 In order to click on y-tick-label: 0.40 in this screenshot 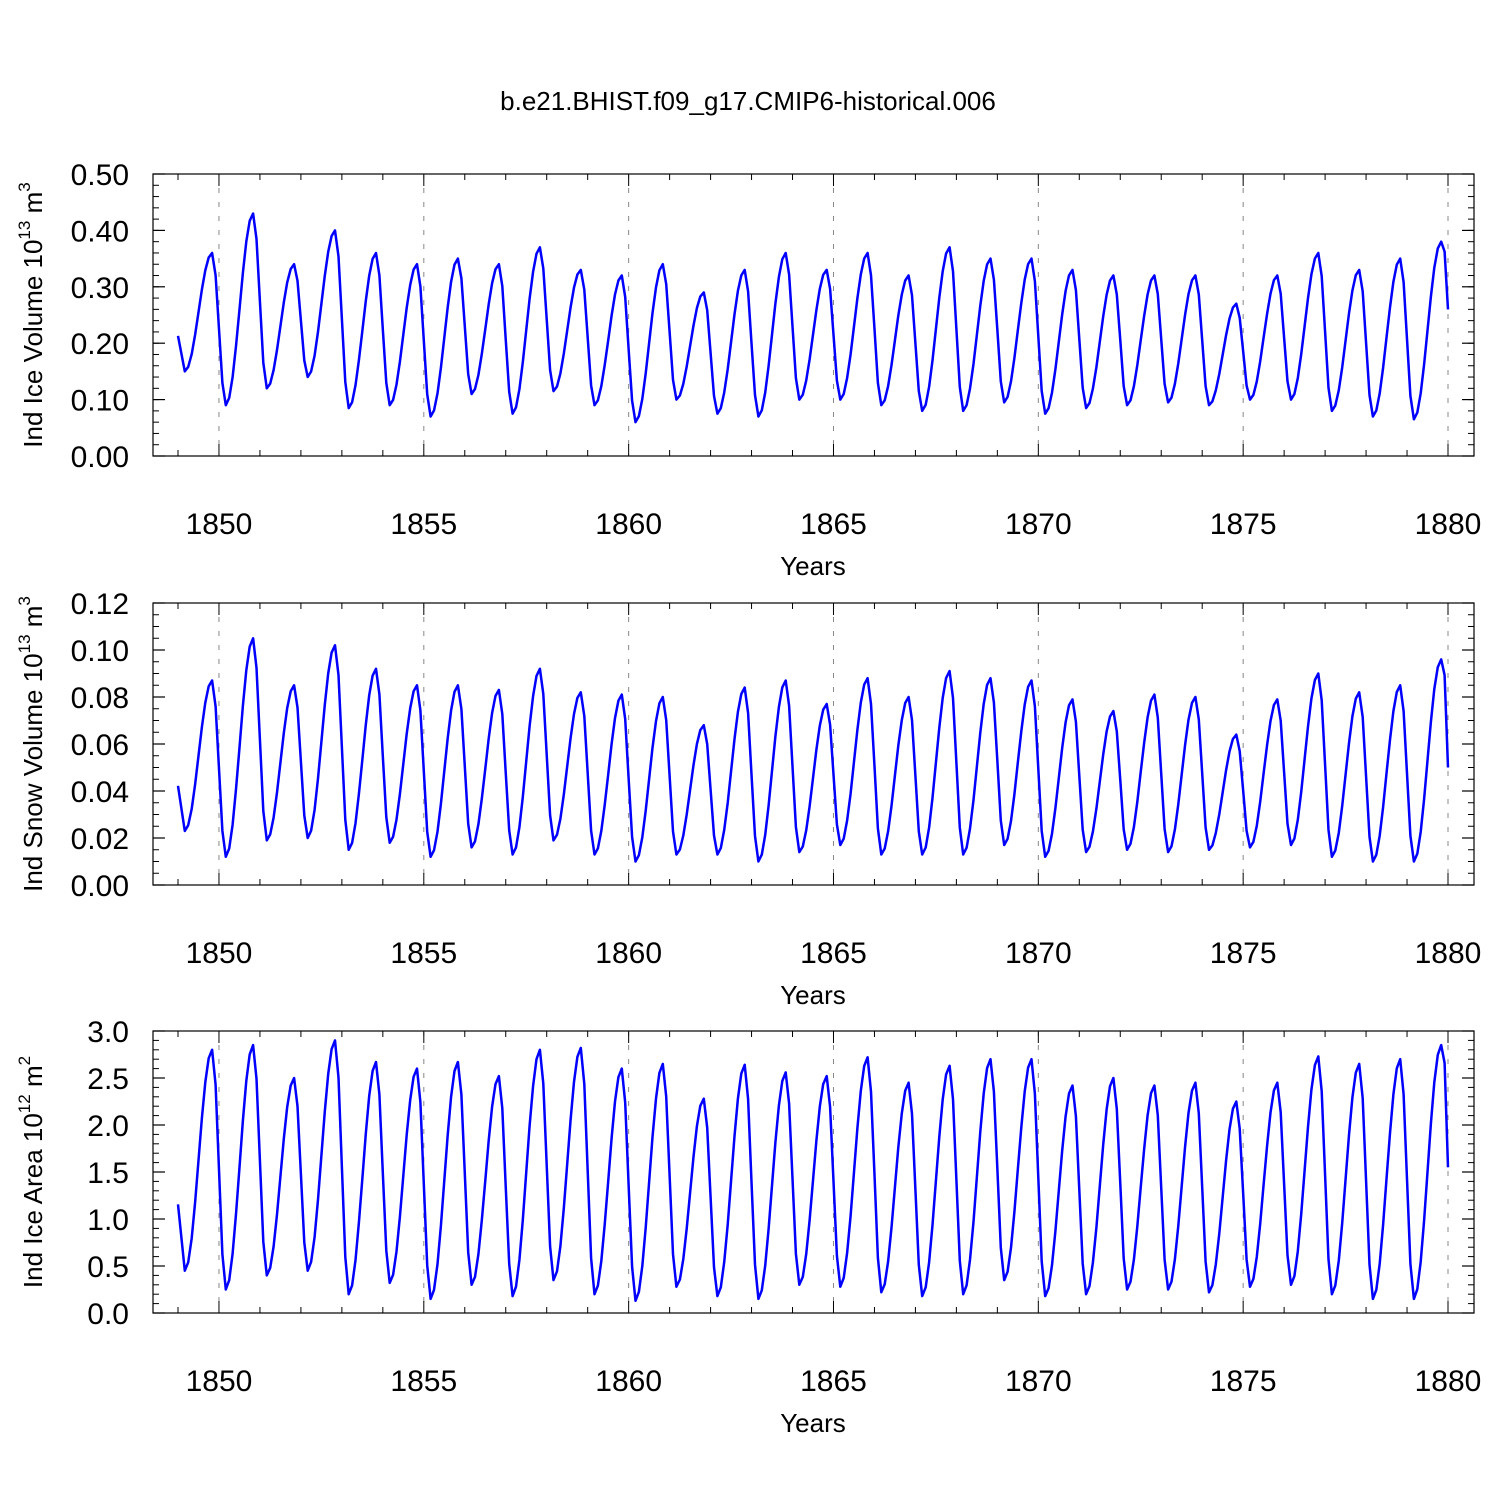, I will do `click(100, 231)`.